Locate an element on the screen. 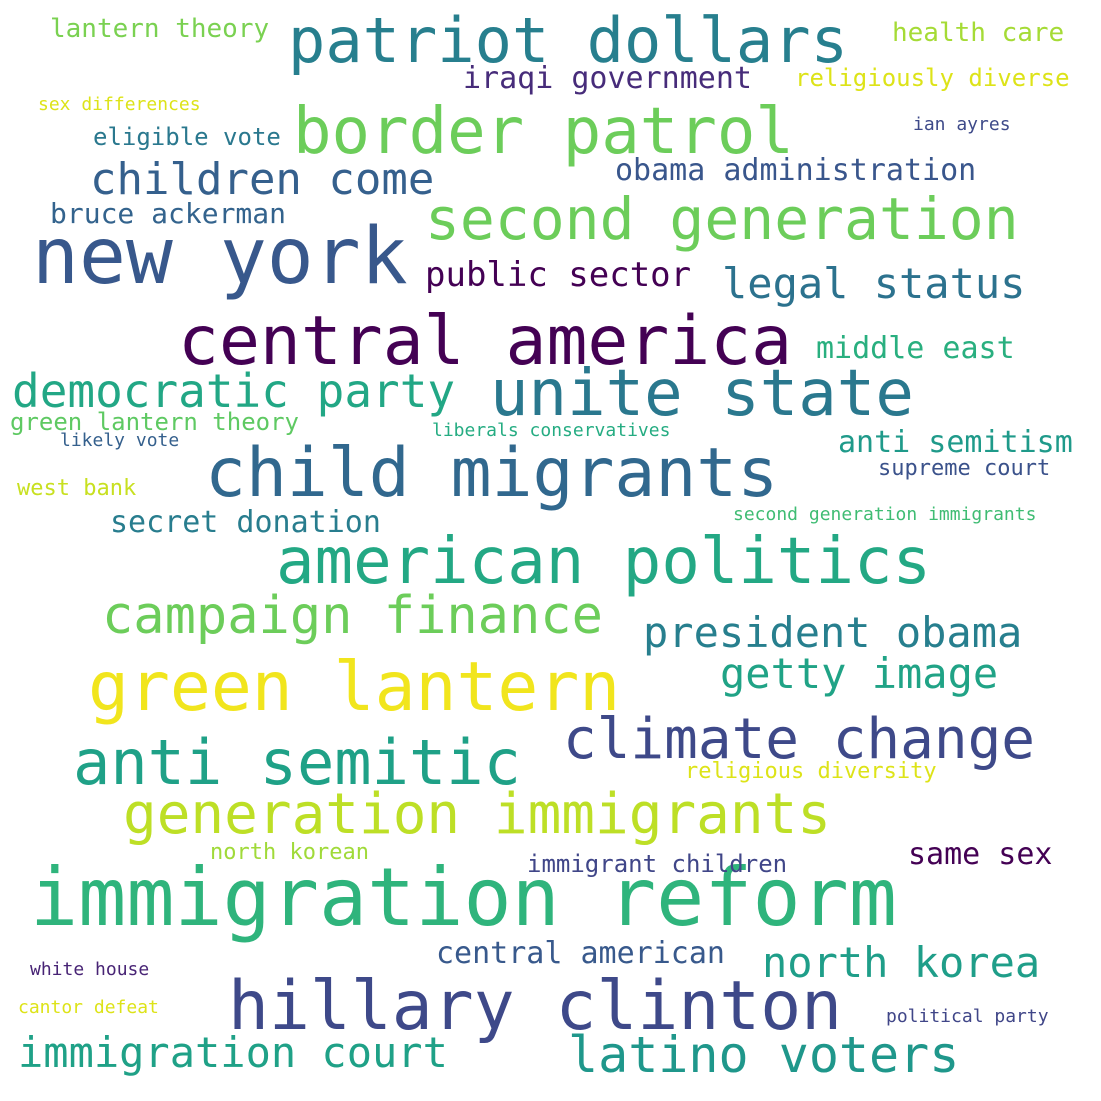 The width and height of the screenshot is (1101, 1101). word-green-lantern: green lantern is located at coordinates (354, 687).